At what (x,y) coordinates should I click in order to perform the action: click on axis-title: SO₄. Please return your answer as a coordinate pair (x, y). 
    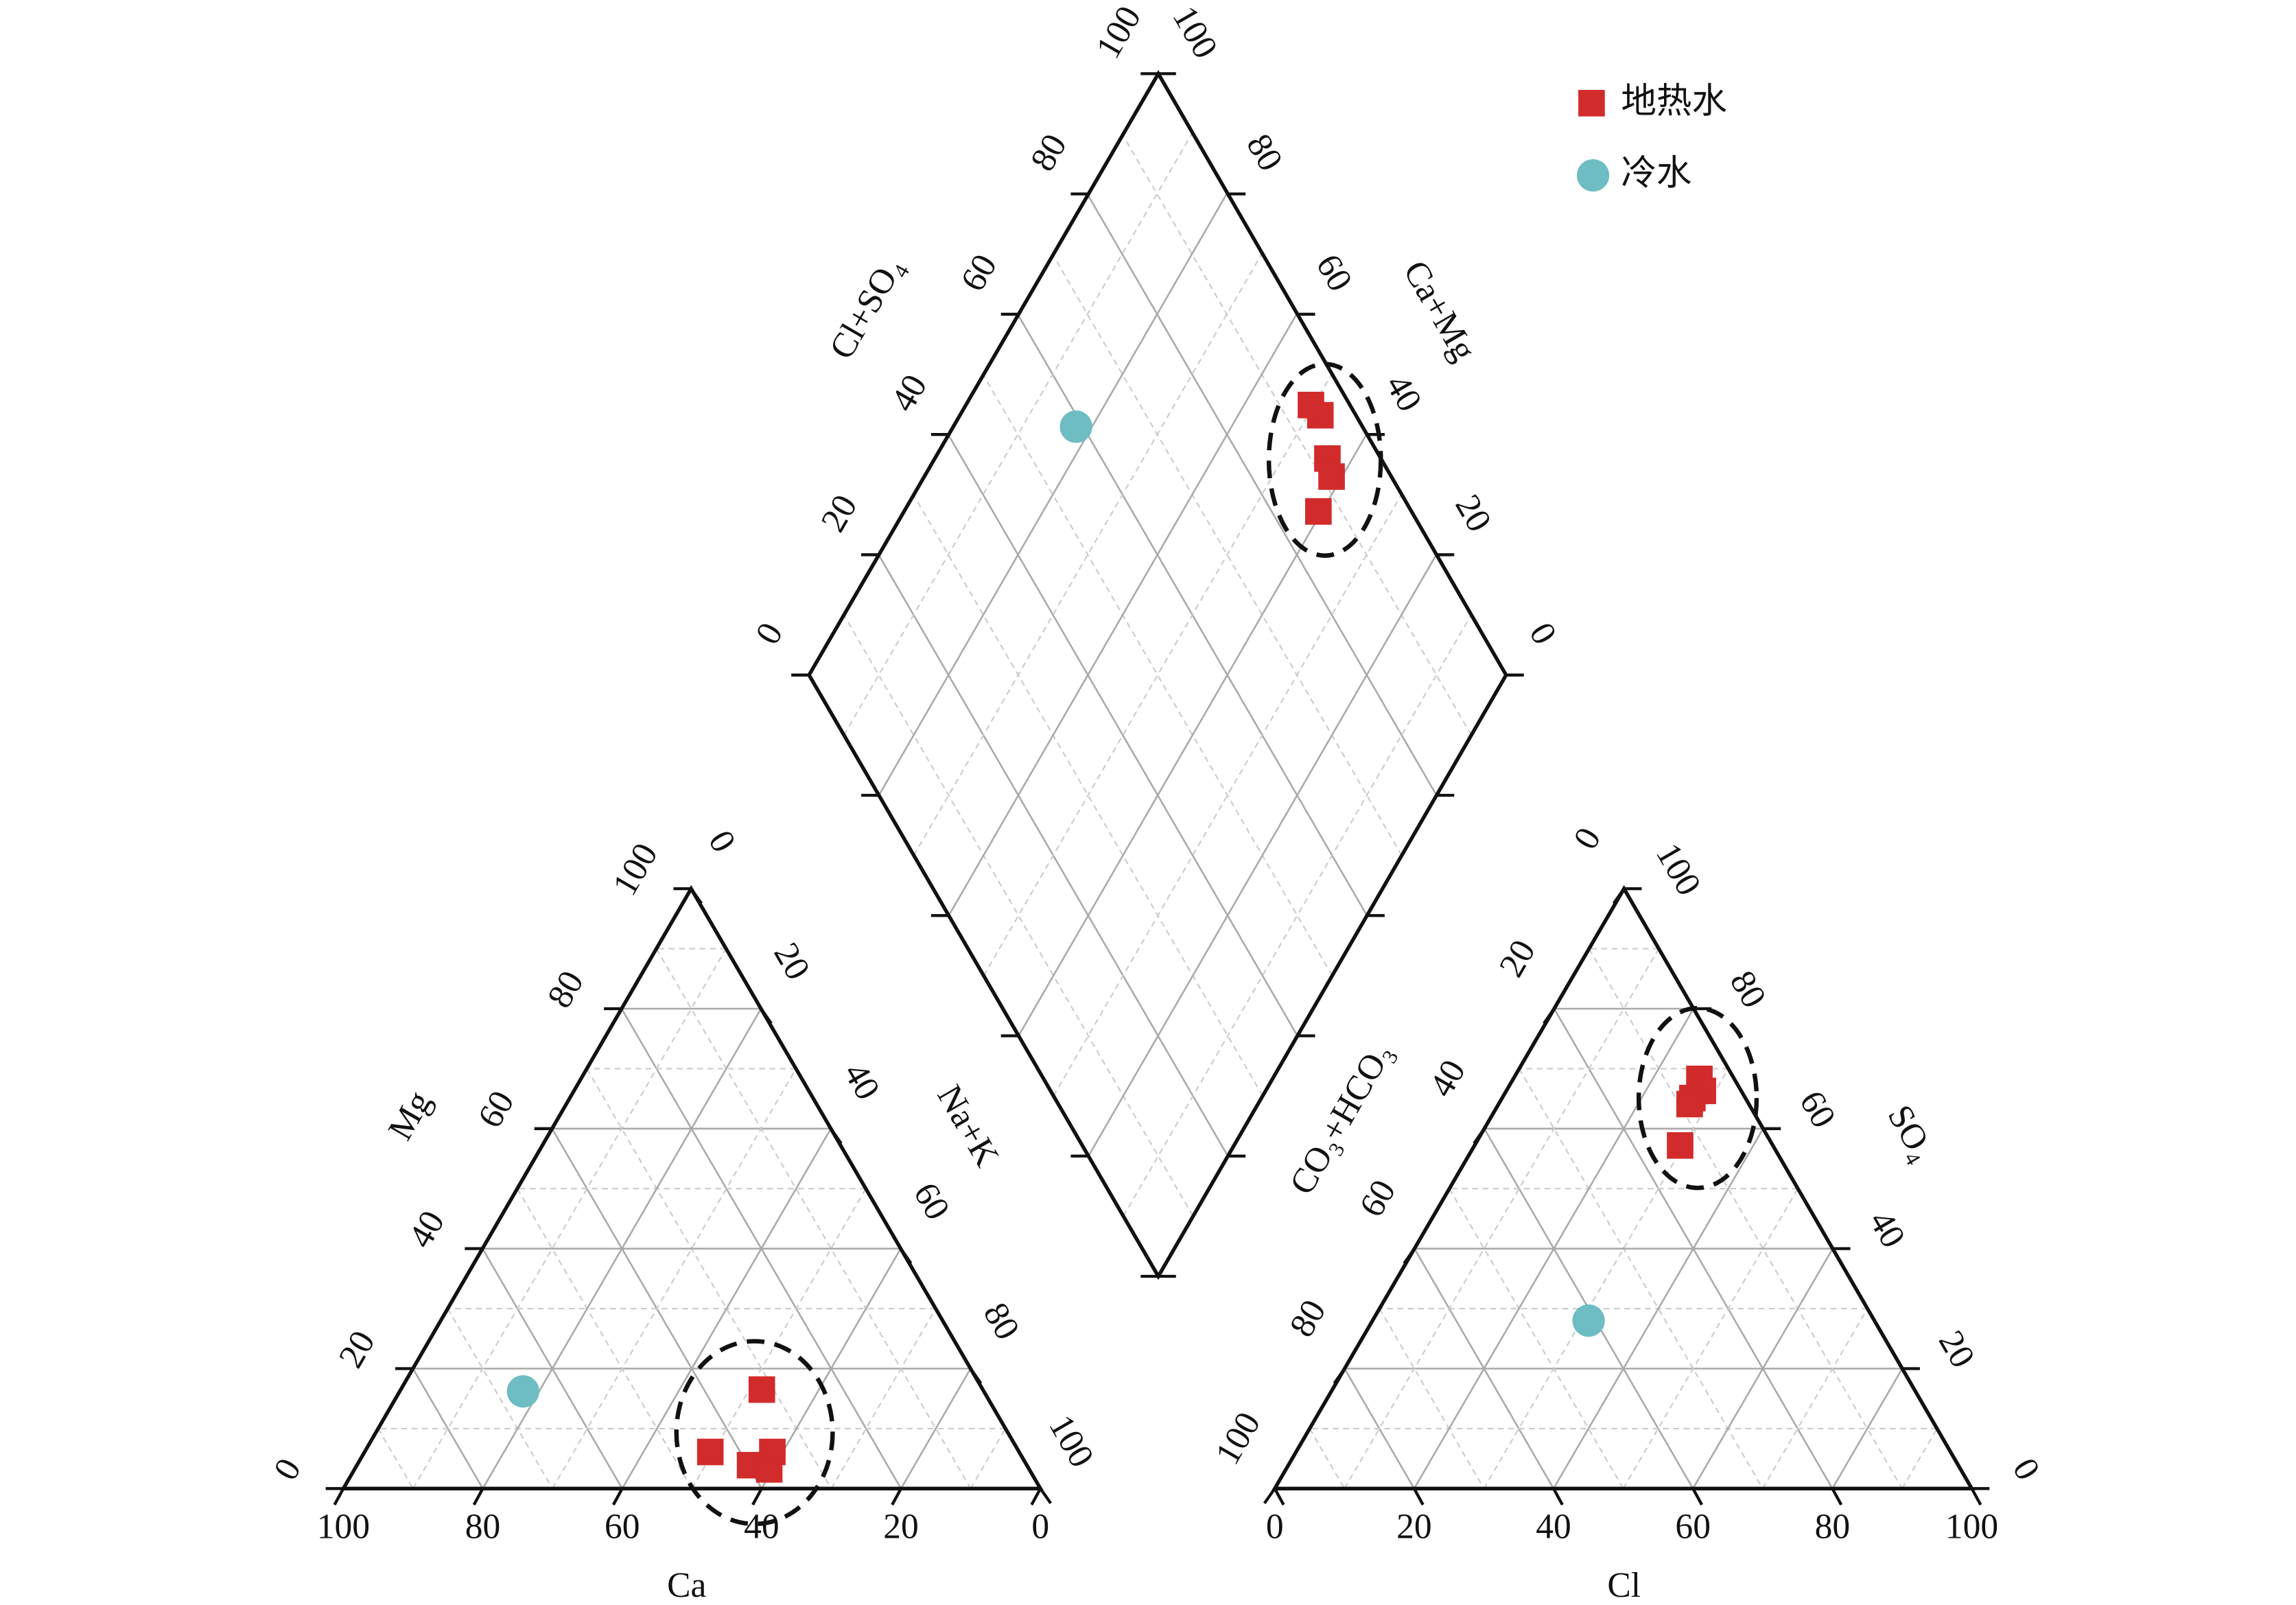
    Looking at the image, I should click on (1911, 1133).